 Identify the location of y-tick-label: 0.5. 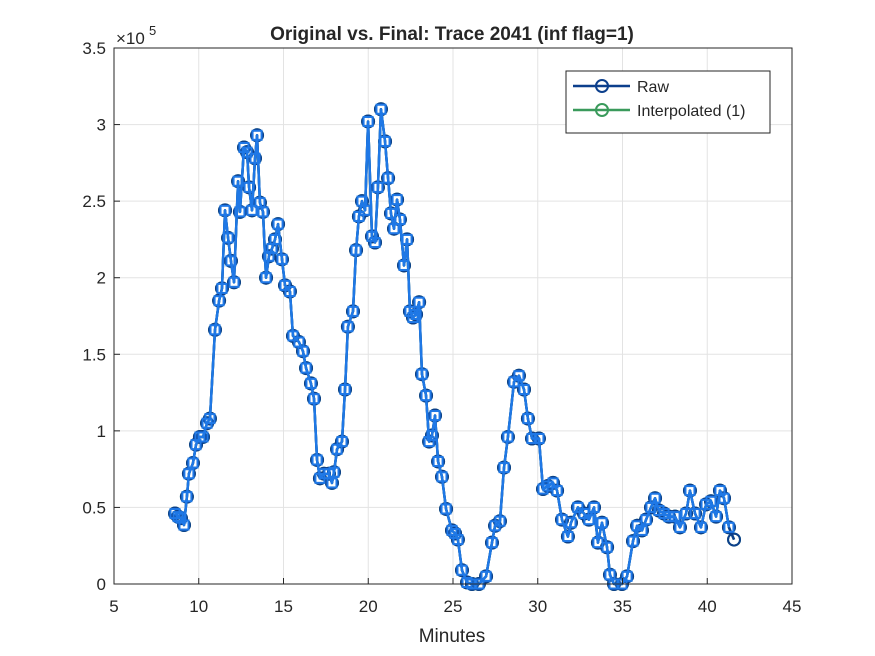
(94, 507).